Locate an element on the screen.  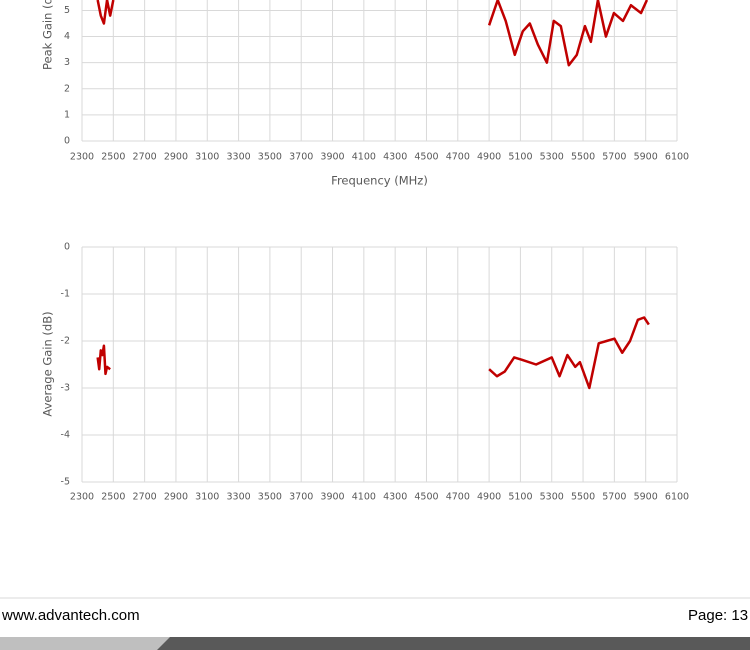
y-tick-label: 4 is located at coordinates (67, 36).